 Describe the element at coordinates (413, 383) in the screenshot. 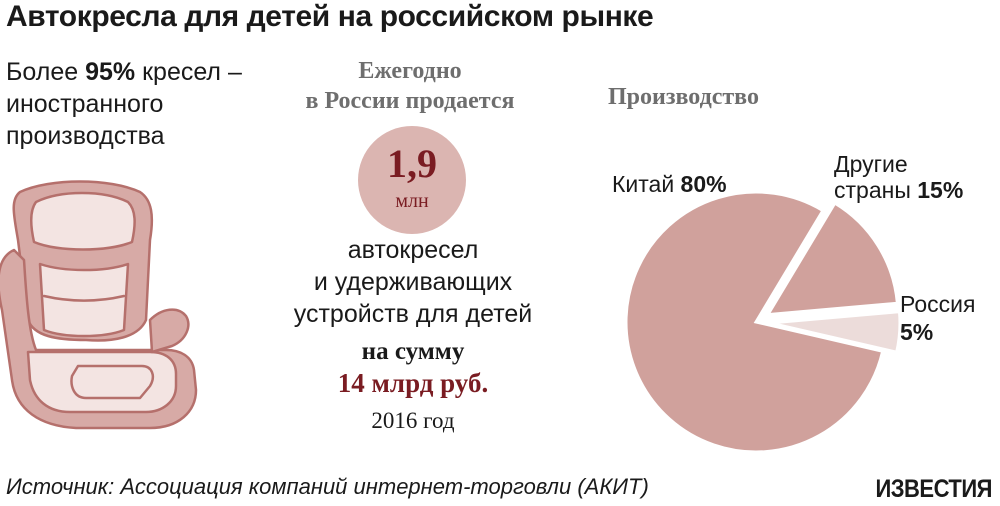

I see `sum-value: 14 млрд руб.` at that location.